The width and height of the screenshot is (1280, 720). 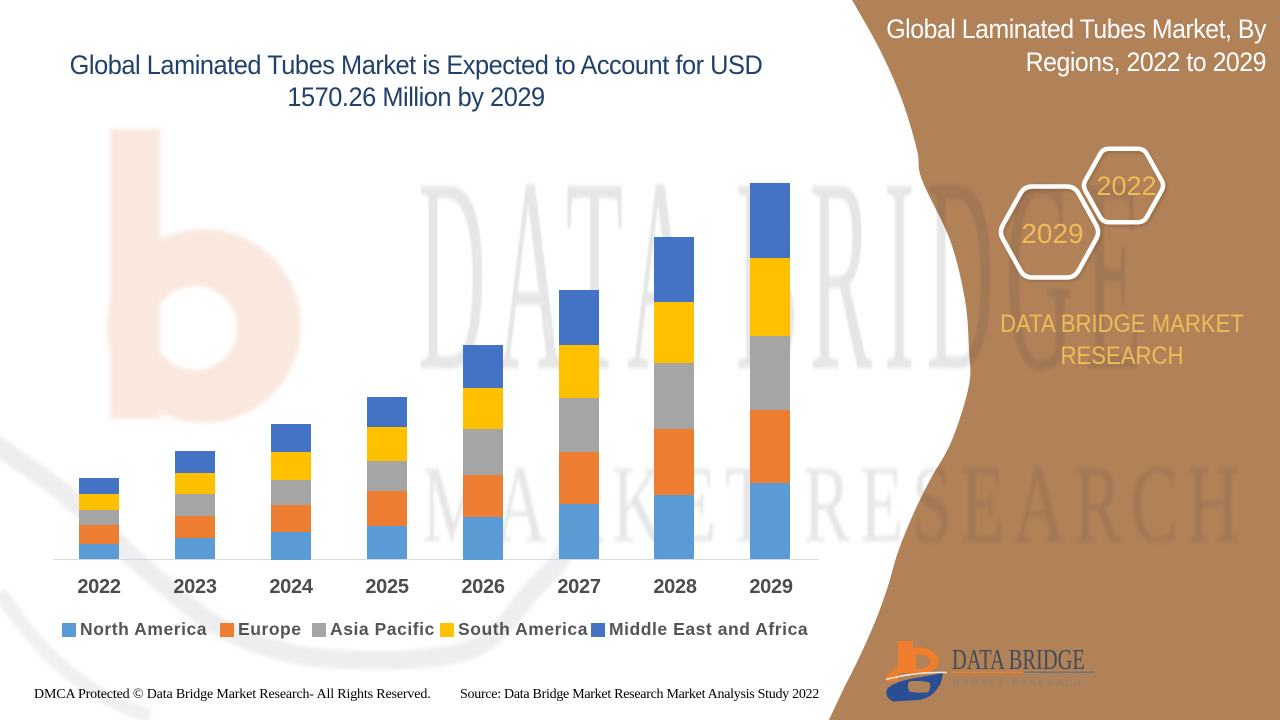 What do you see at coordinates (1052, 233) in the screenshot?
I see `svg-text: 2029` at bounding box center [1052, 233].